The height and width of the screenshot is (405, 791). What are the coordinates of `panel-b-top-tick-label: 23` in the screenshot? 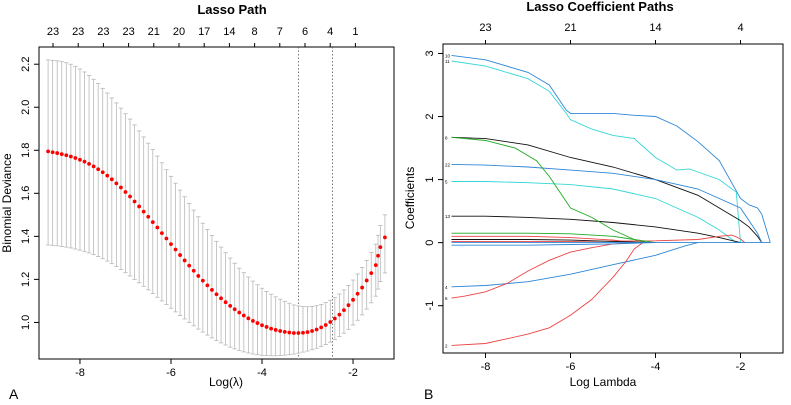 It's located at (485, 28).